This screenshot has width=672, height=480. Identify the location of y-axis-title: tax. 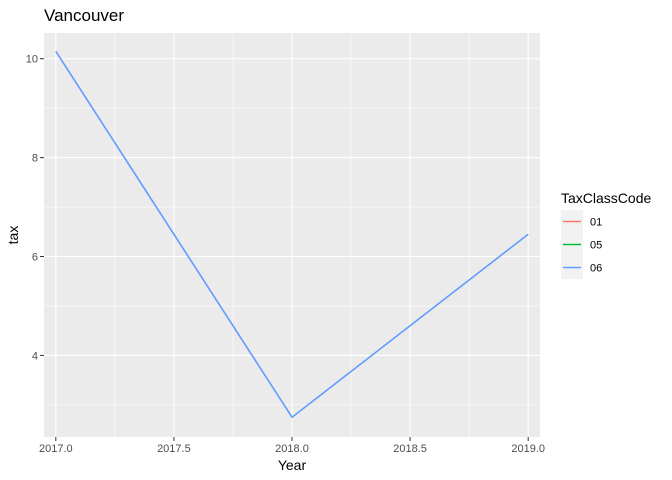
(13, 235).